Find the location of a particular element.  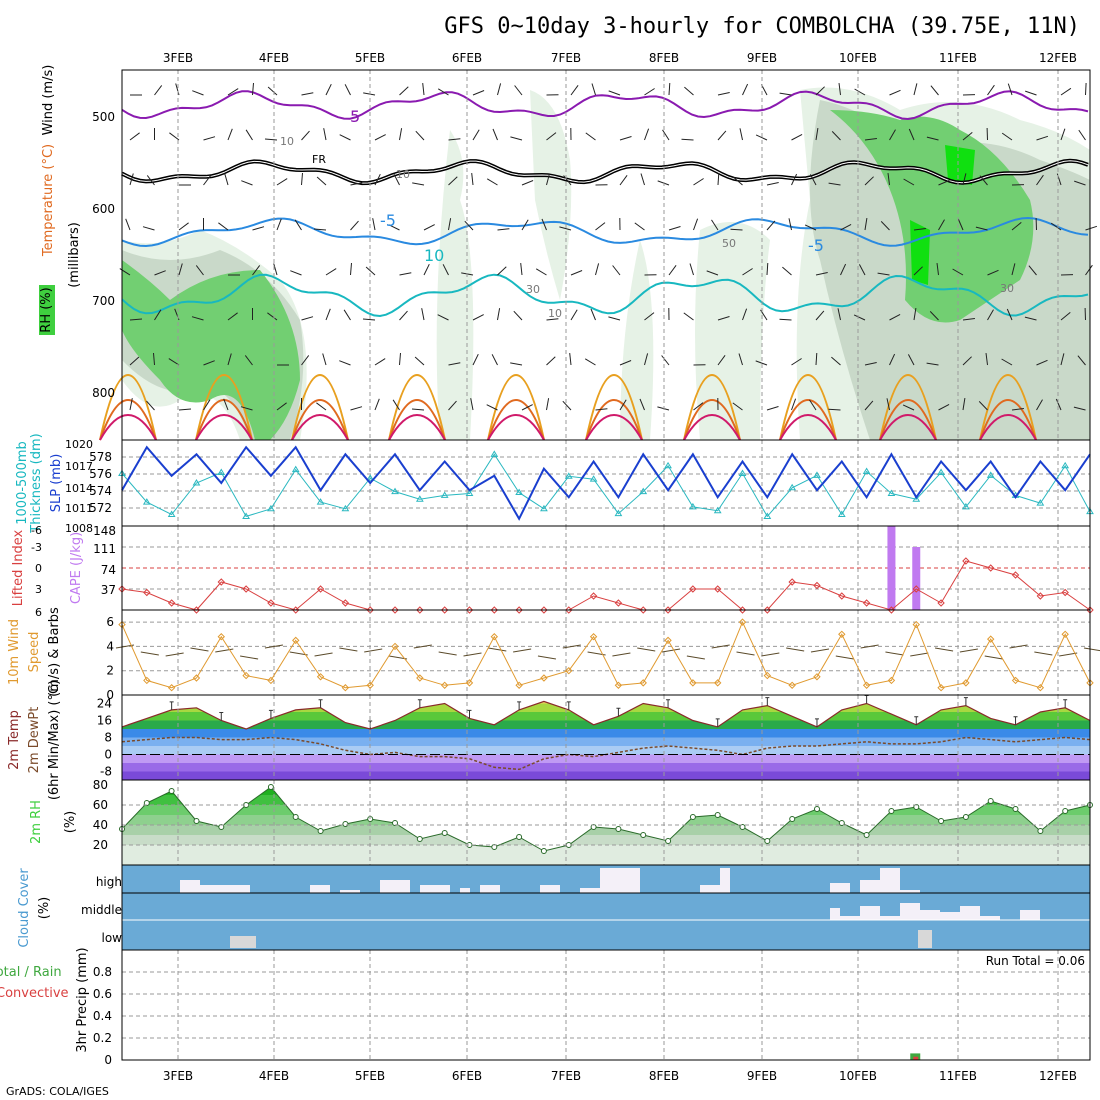

precip-run-total: Run Total = 0.06 is located at coordinates (1035, 961).